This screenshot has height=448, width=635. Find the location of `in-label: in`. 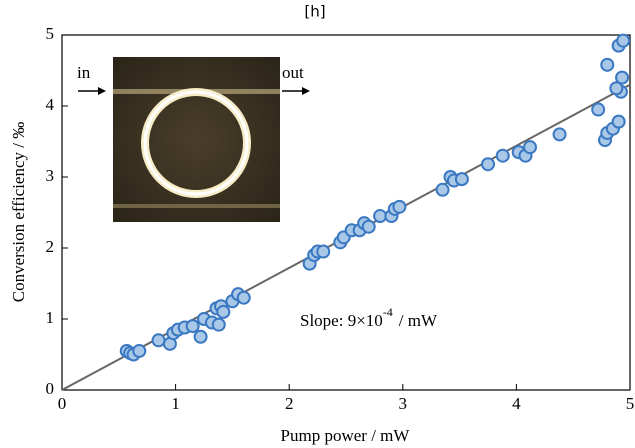

in-label: in is located at coordinates (84, 72).